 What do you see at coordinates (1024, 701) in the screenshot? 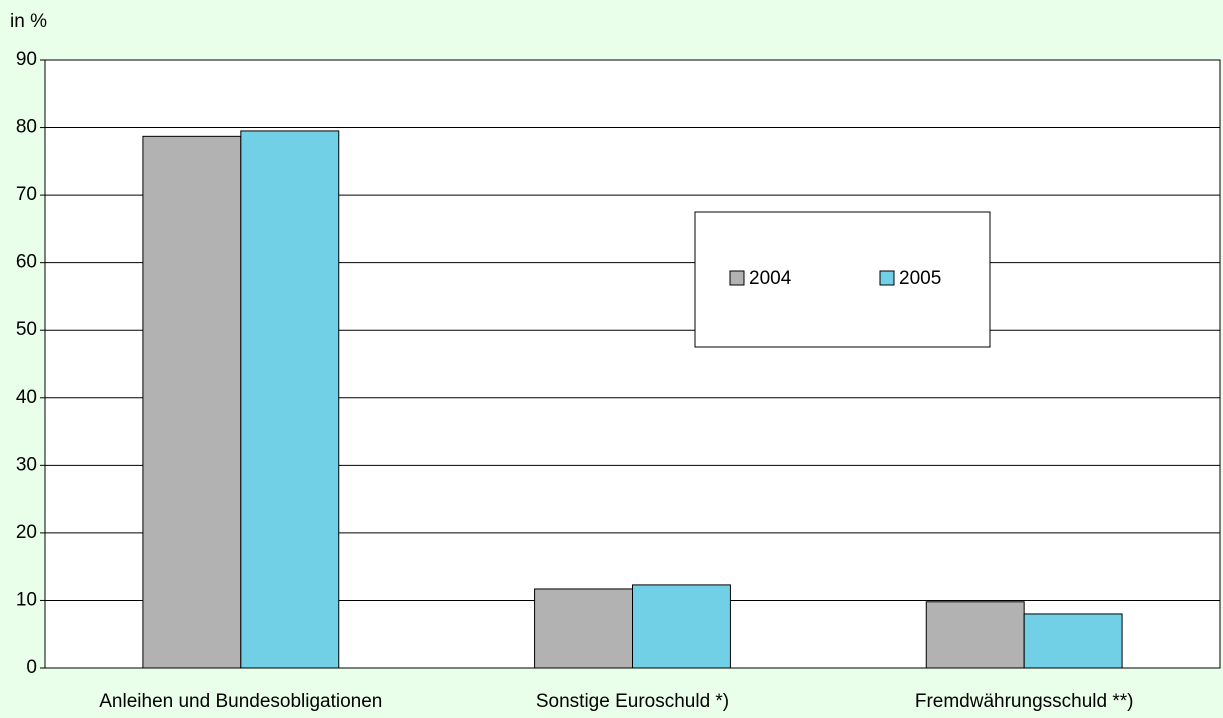
I see `x-tick-label: Fremdwährungsschuld **)` at bounding box center [1024, 701].